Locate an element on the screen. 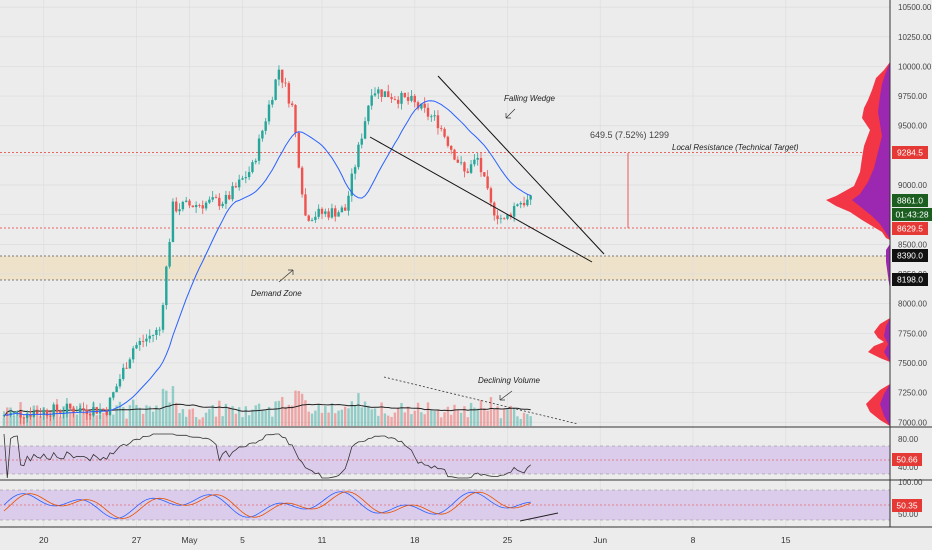  resistance-price-badge: 9284.5 is located at coordinates (910, 152).